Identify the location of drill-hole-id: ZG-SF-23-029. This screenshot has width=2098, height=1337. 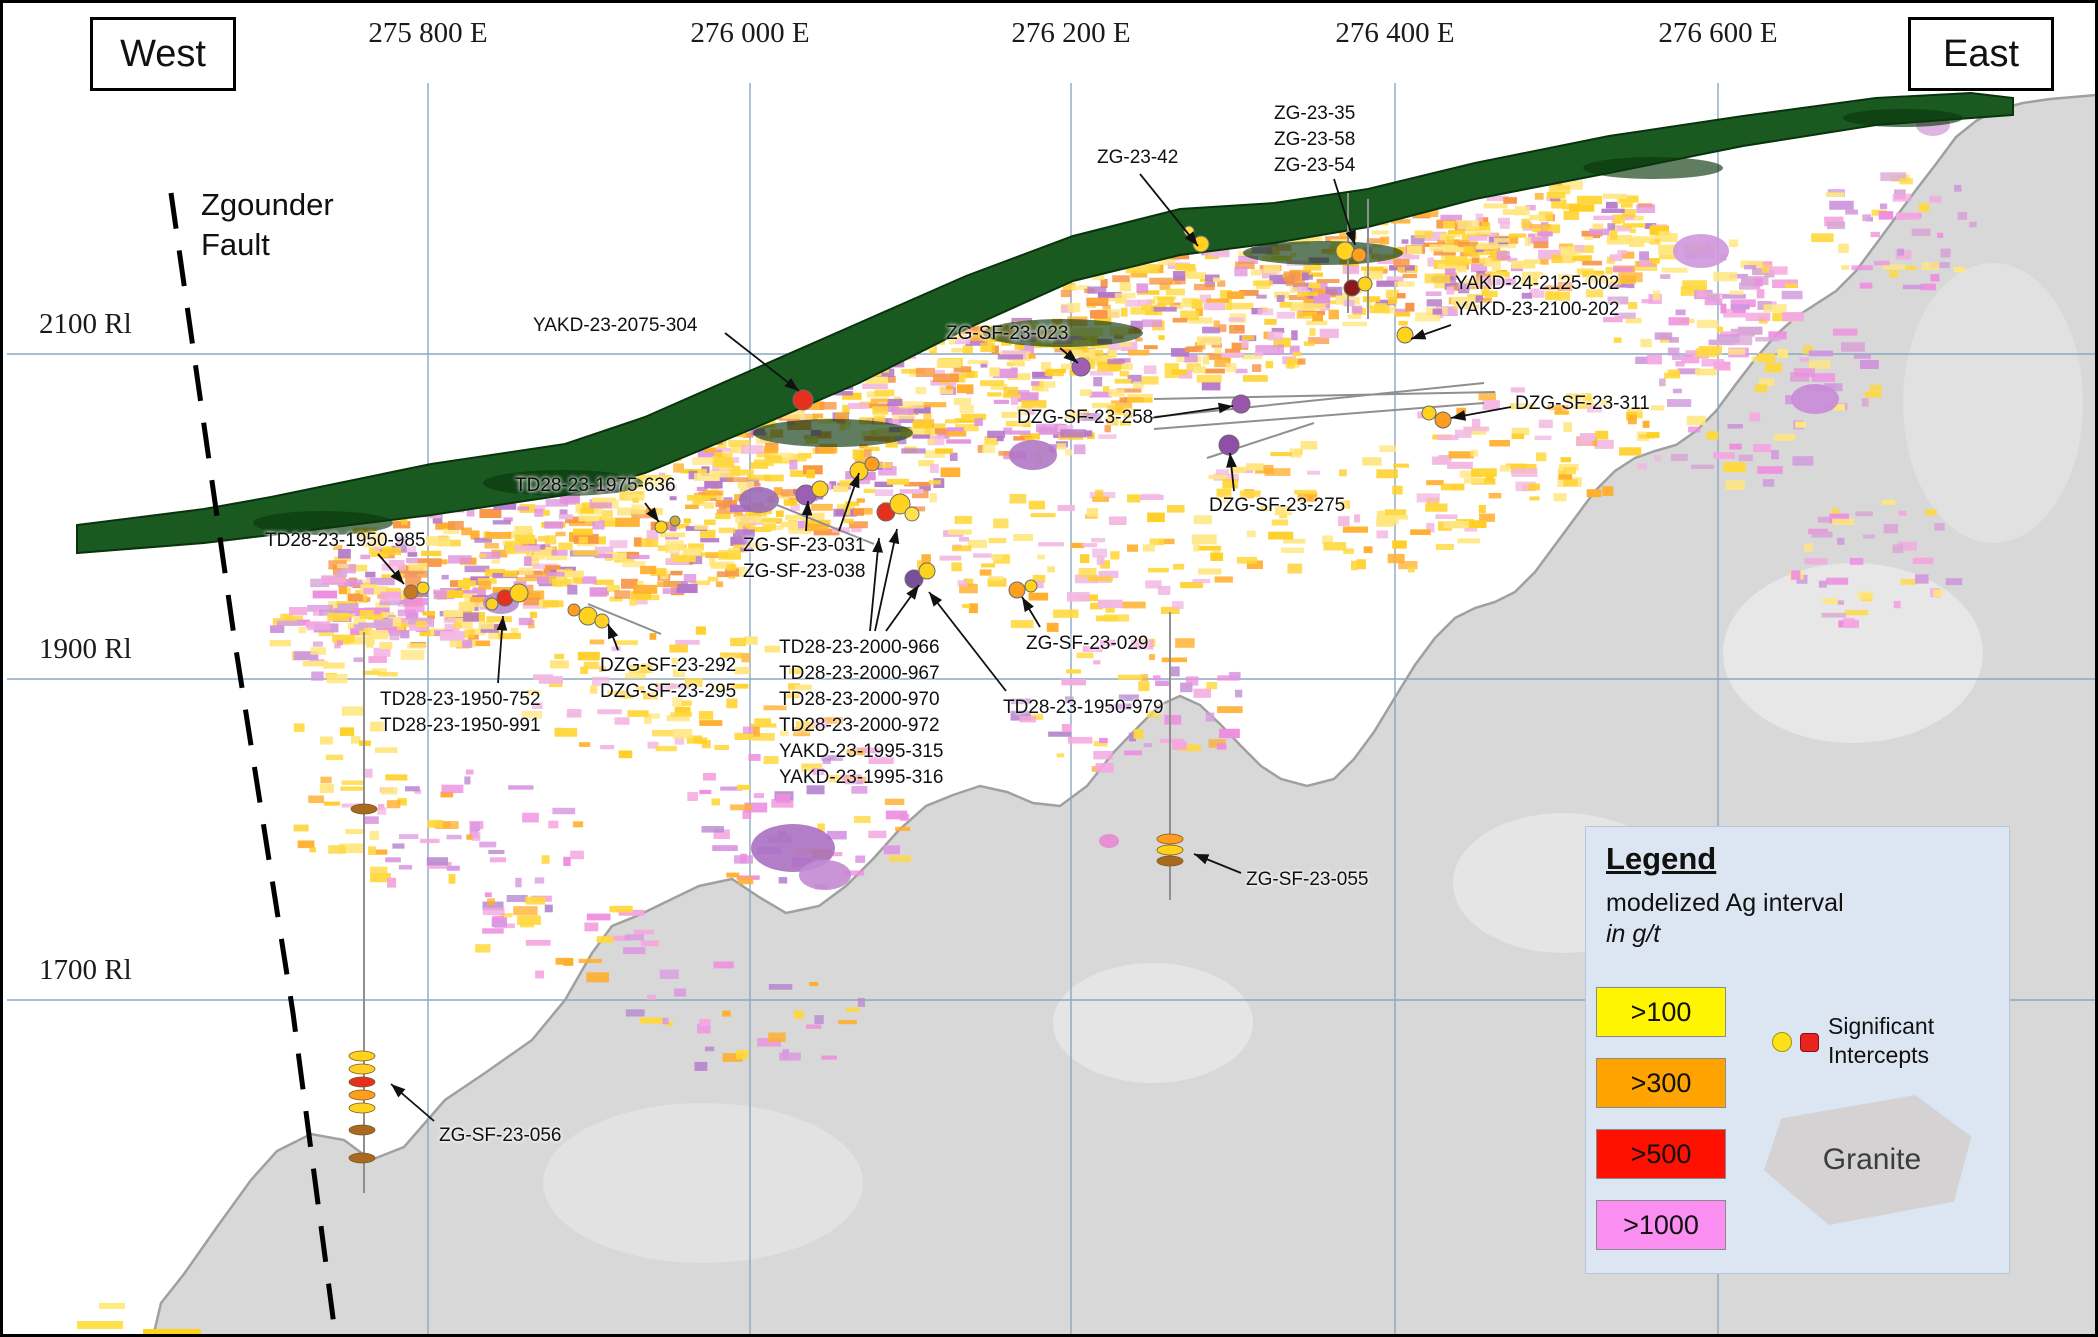
(1087, 643).